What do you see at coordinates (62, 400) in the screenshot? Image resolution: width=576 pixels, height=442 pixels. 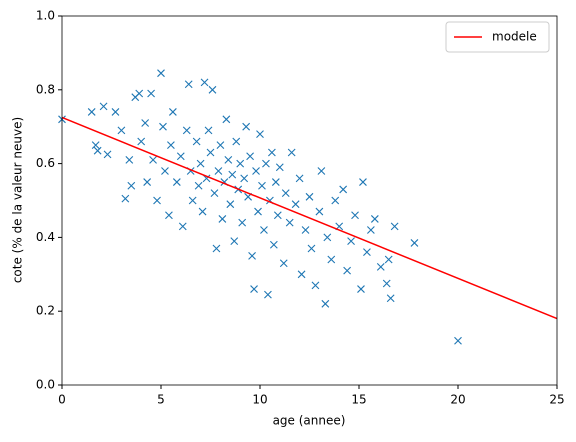 I see `x-tick-label: 0` at bounding box center [62, 400].